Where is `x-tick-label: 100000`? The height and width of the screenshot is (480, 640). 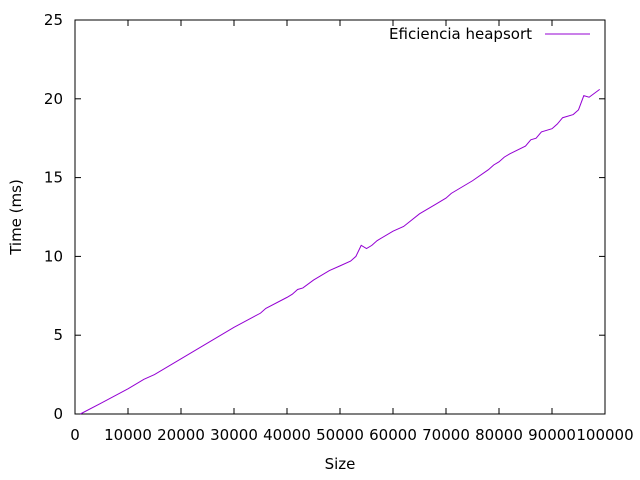 x-tick-label: 100000 is located at coordinates (604, 435).